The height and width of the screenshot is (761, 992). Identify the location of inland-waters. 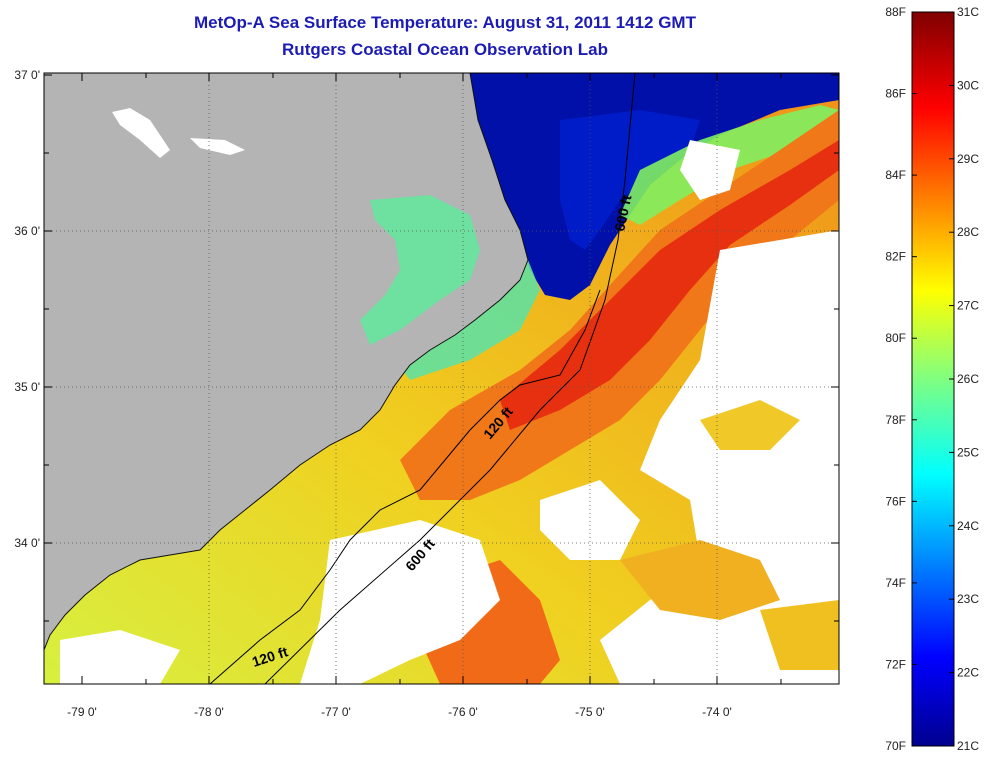
(178, 133).